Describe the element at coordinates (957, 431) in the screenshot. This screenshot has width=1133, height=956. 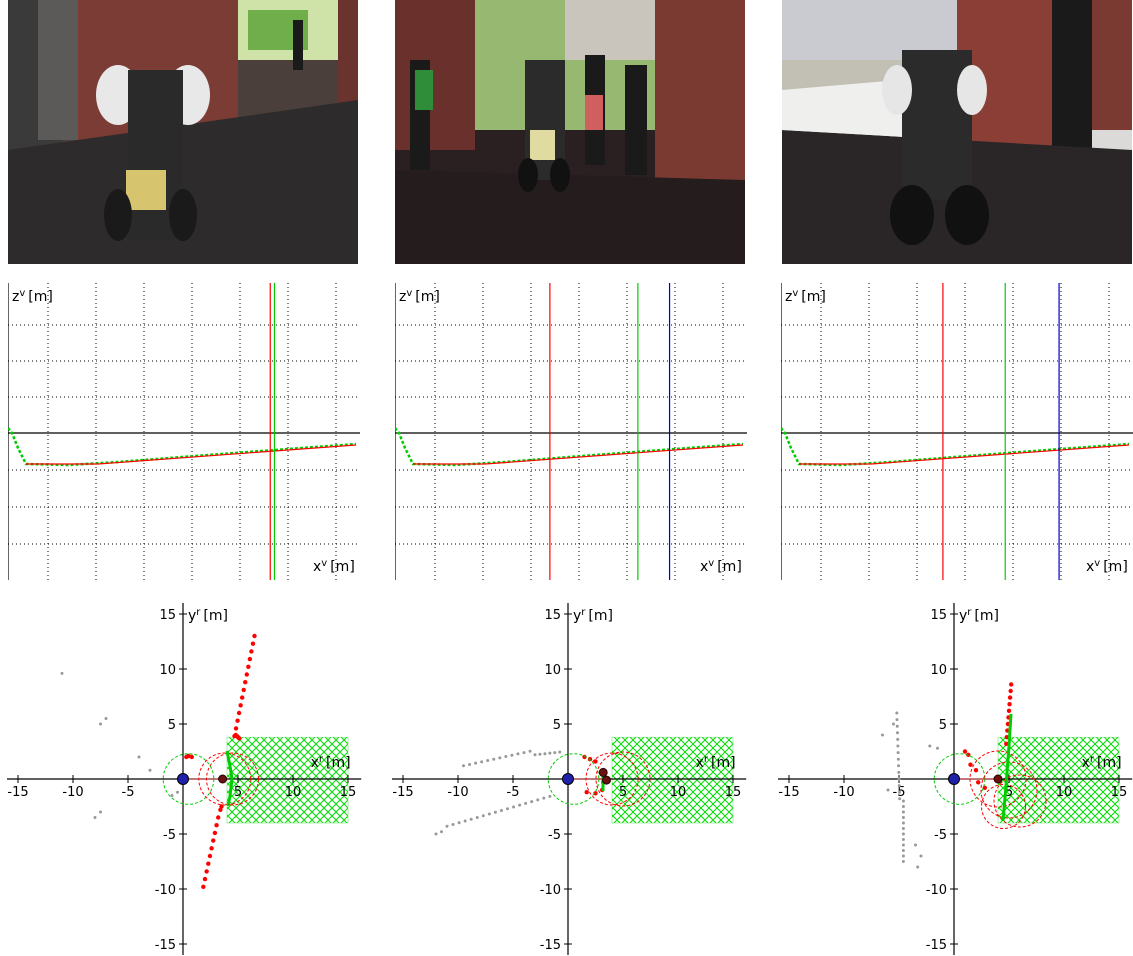
I see `profile-panel-3: zv [m] xv [m]` at that location.